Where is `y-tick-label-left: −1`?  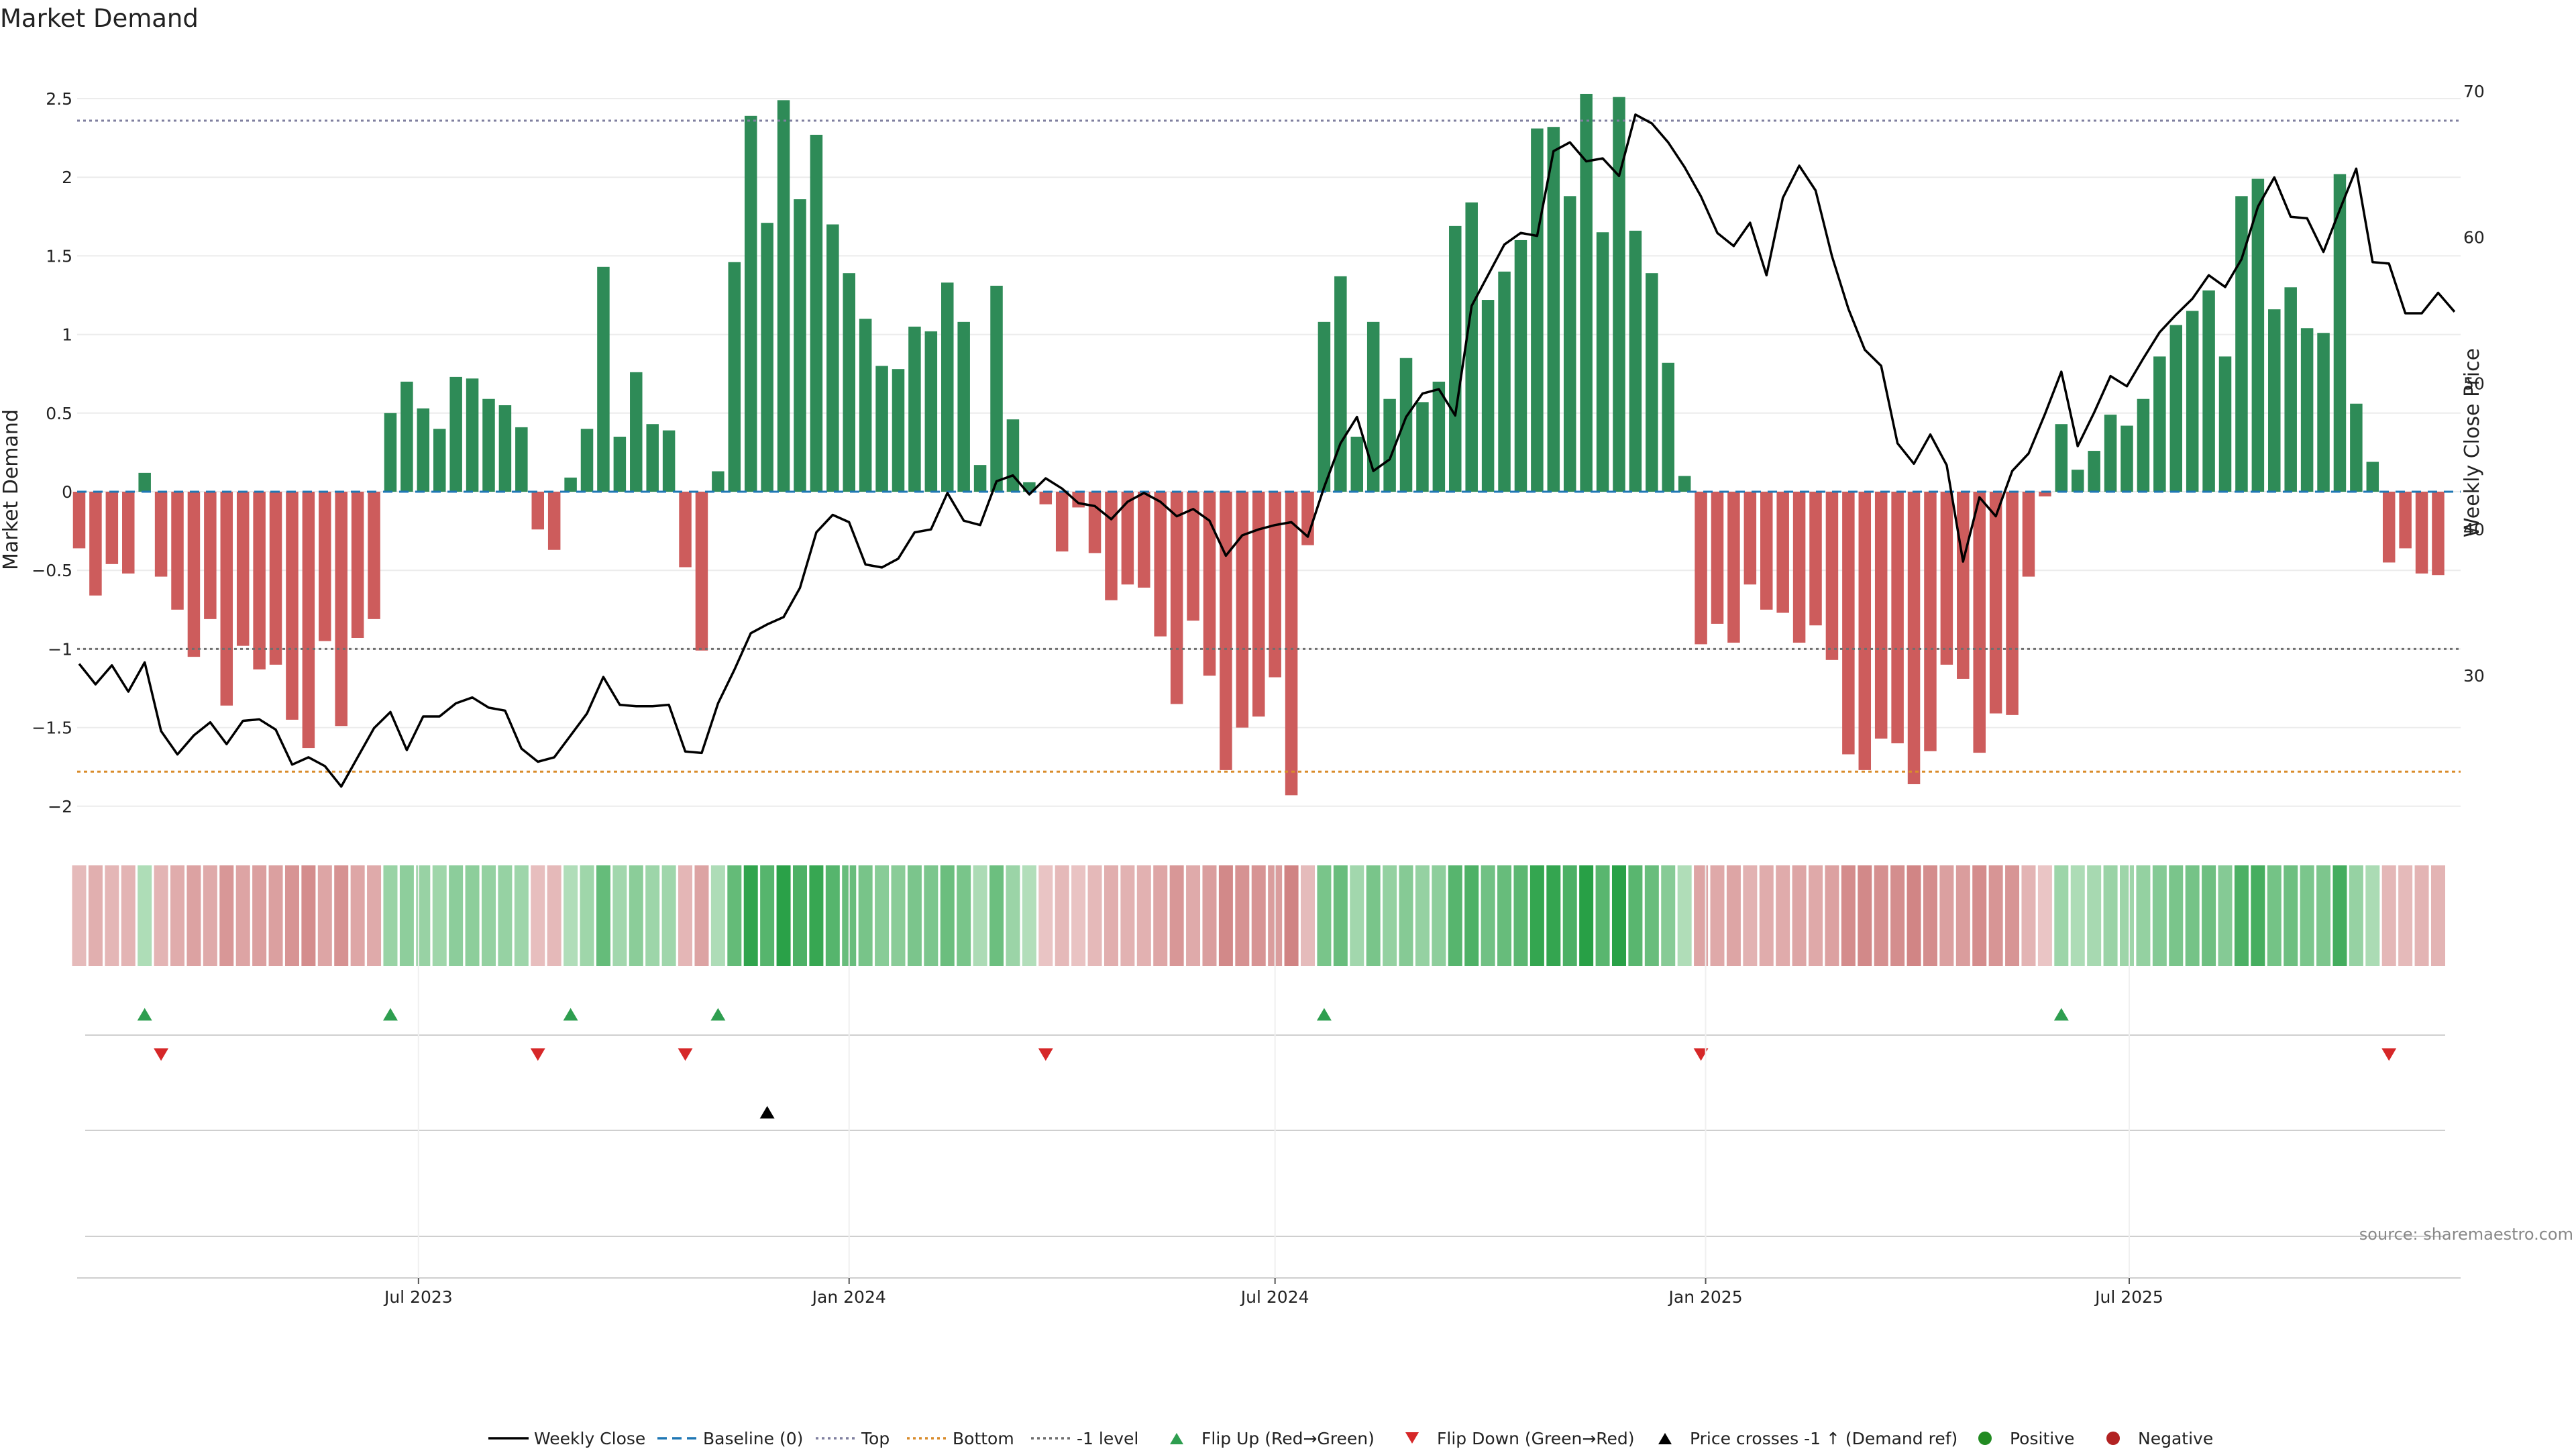
y-tick-label-left: −1 is located at coordinates (60, 649).